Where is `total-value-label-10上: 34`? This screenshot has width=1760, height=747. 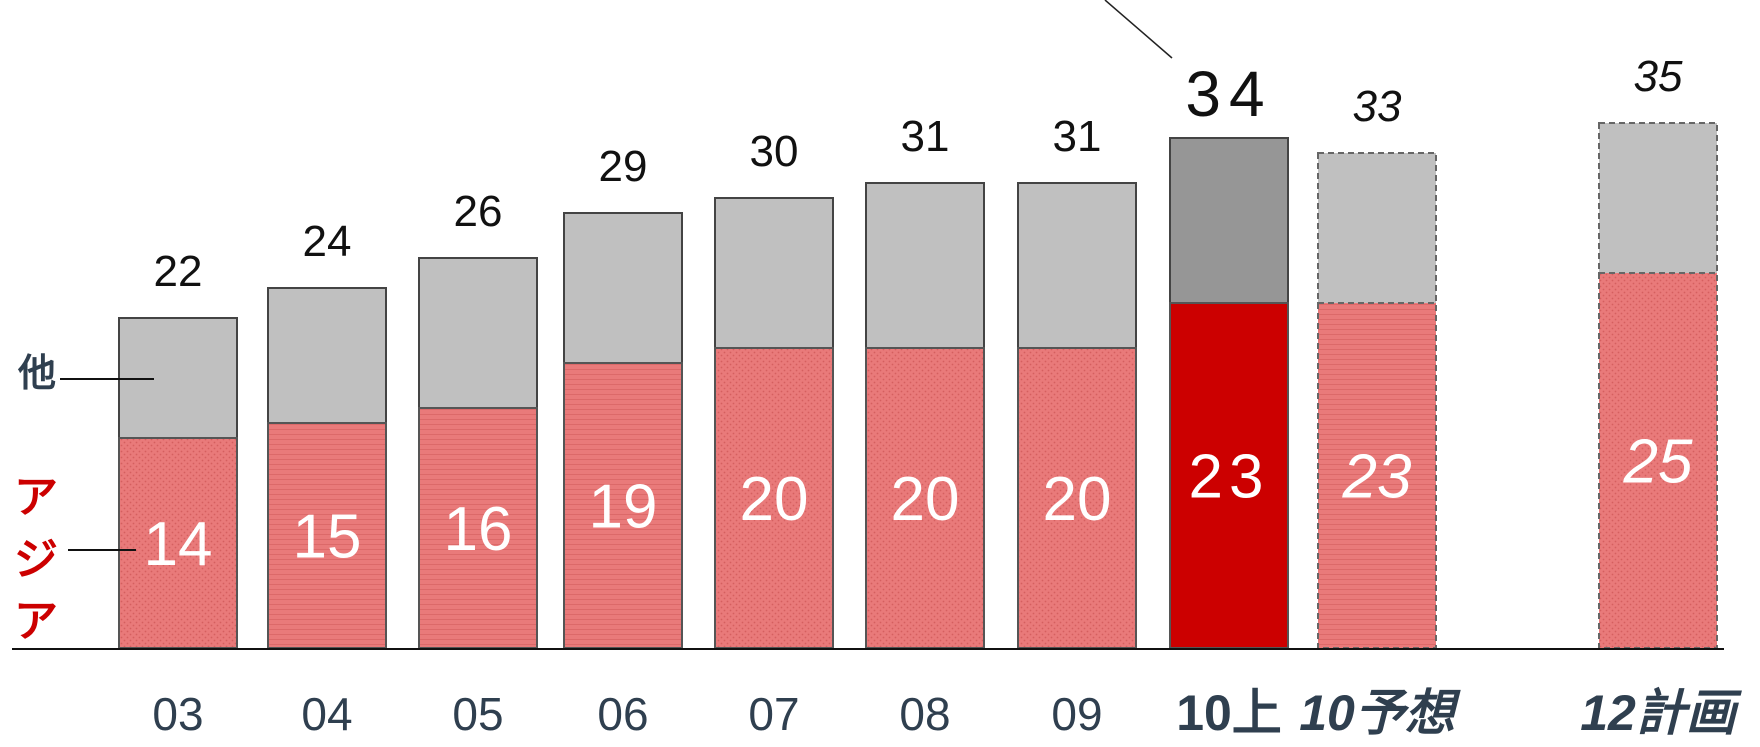
total-value-label-10上: 34 is located at coordinates (1228, 94).